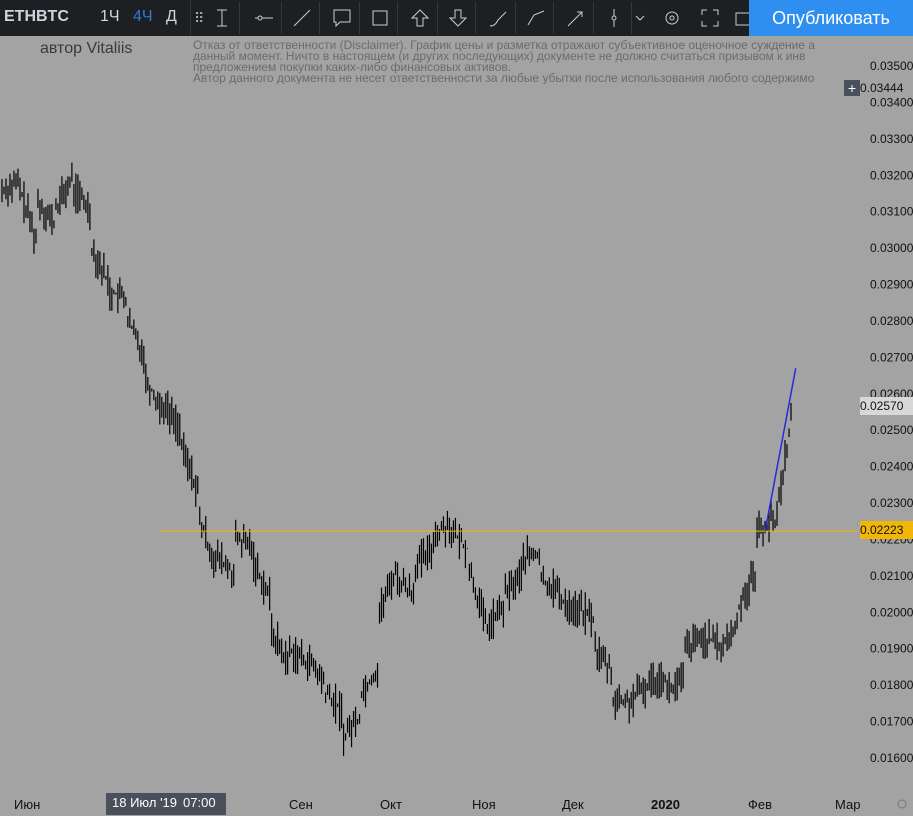 This screenshot has height=816, width=913. I want to click on timeframe-1d: Д, so click(171, 16).